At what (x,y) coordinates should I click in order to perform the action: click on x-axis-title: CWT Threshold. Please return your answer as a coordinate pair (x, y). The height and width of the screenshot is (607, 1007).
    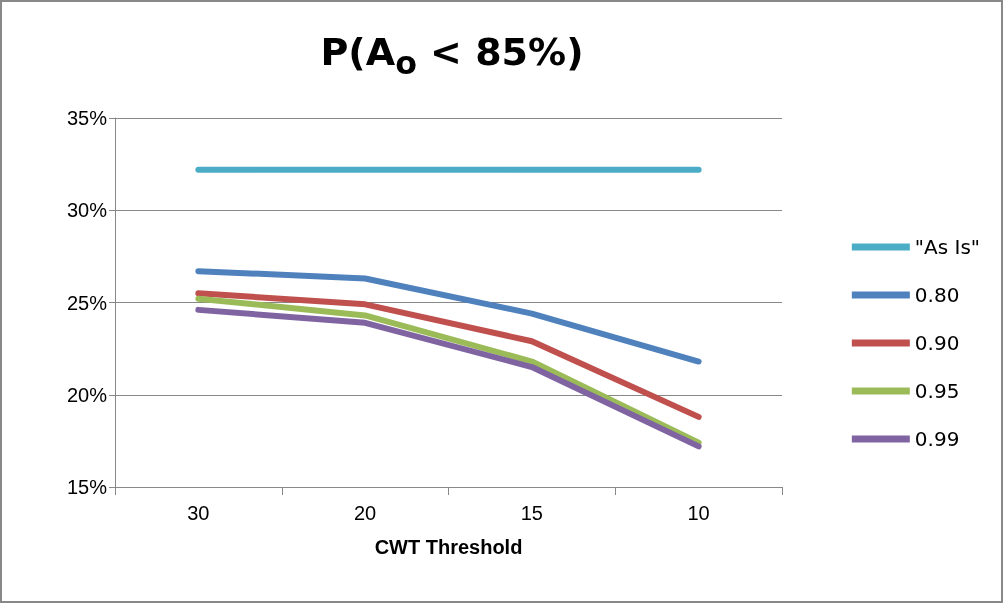
    Looking at the image, I should click on (448, 547).